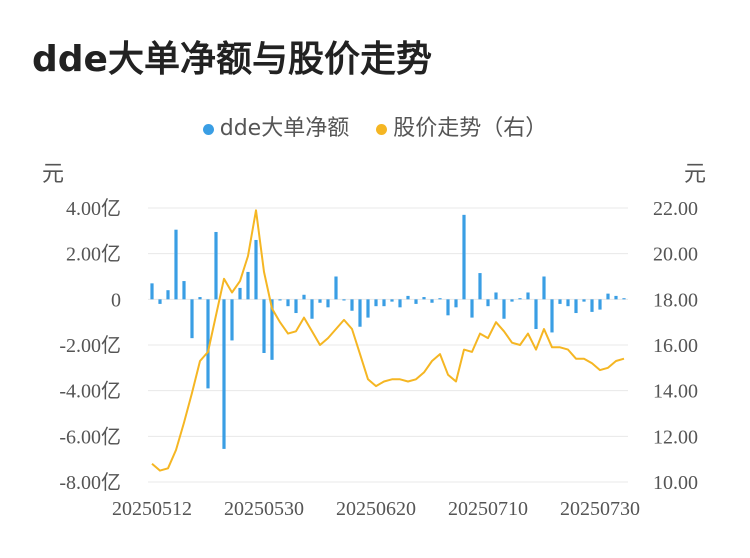  What do you see at coordinates (488, 509) in the screenshot?
I see `x-tick-label: 20250710` at bounding box center [488, 509].